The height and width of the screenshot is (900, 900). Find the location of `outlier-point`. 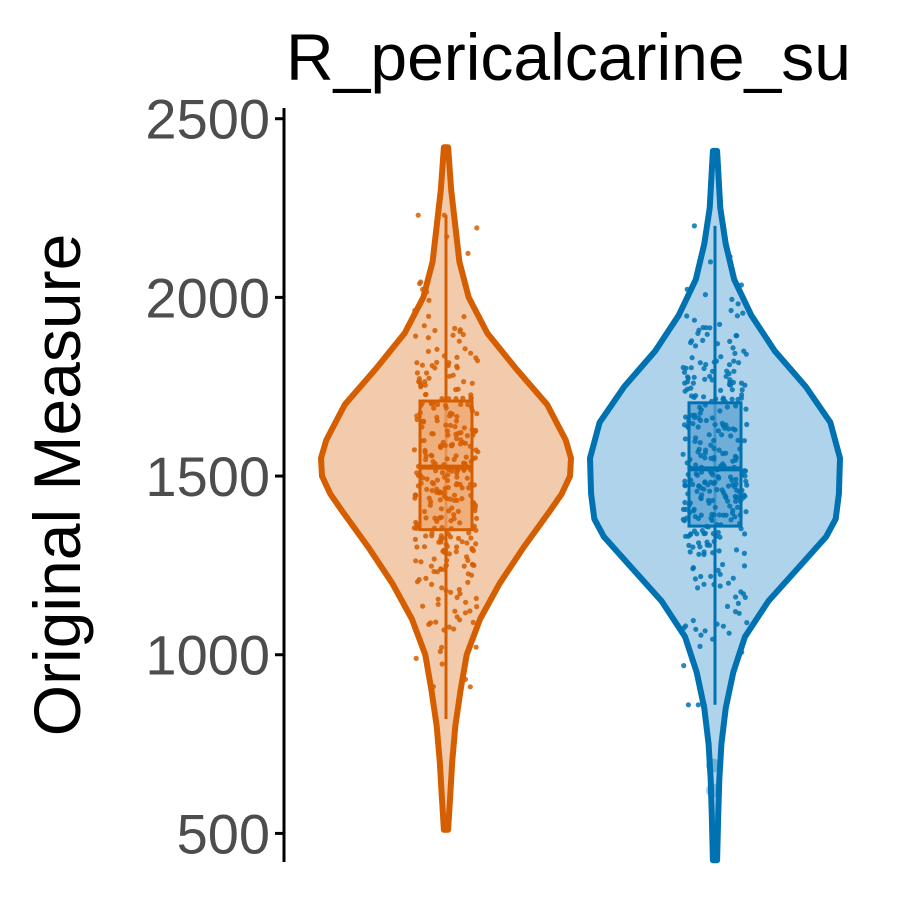

outlier-point is located at coordinates (713, 765).